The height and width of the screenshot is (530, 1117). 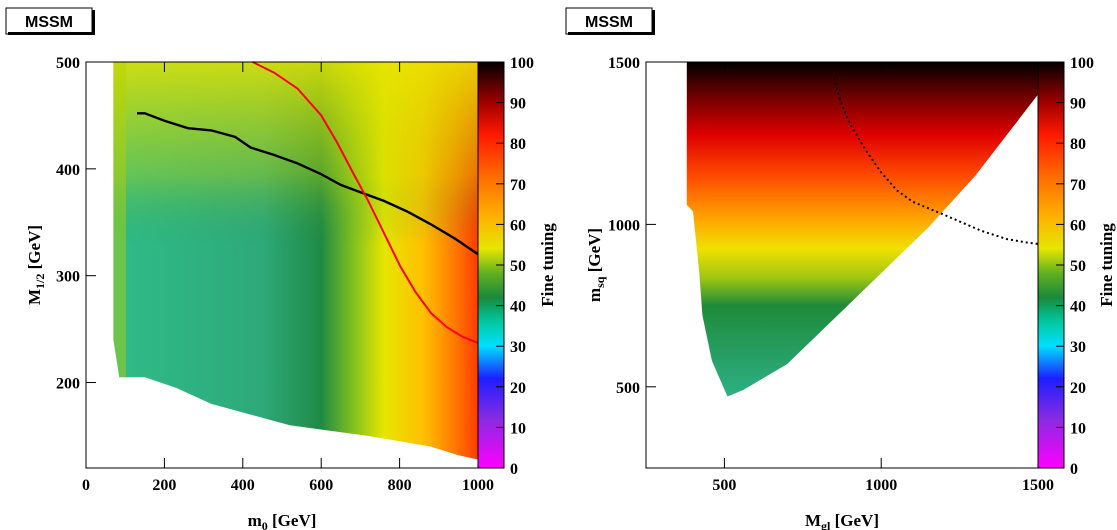 What do you see at coordinates (842, 520) in the screenshot?
I see `right-x-label: Mgl [GeV]` at bounding box center [842, 520].